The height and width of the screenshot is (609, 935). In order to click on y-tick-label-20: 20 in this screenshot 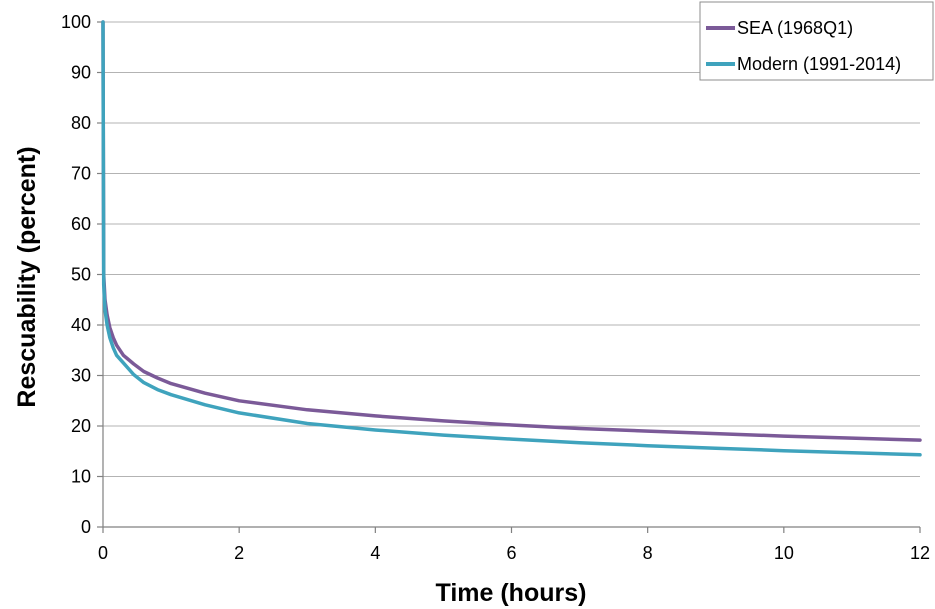, I will do `click(81, 426)`.